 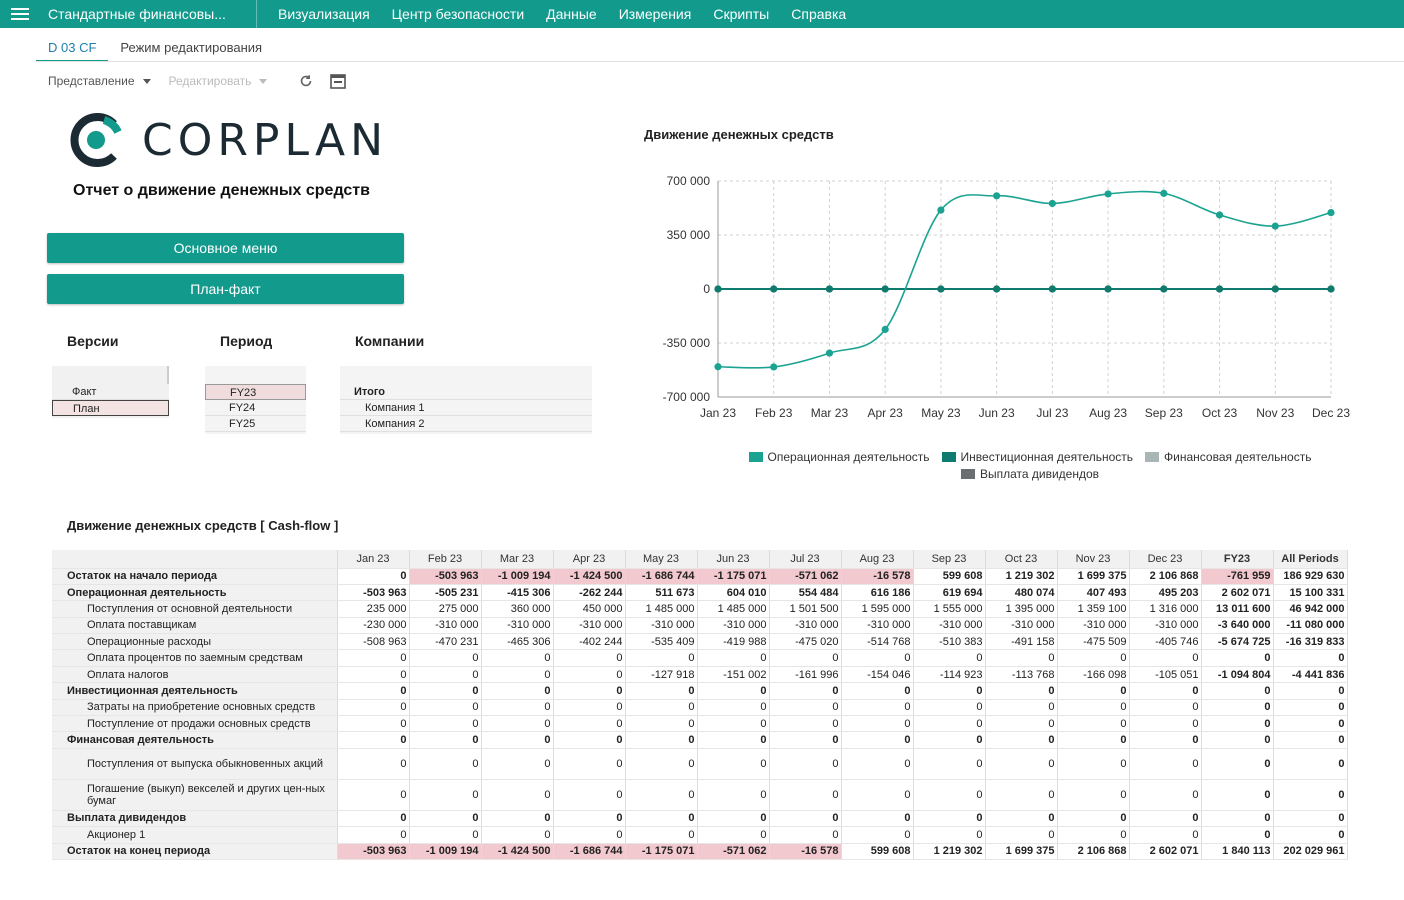 What do you see at coordinates (445, 609) in the screenshot?
I see `table-cell: 275 000` at bounding box center [445, 609].